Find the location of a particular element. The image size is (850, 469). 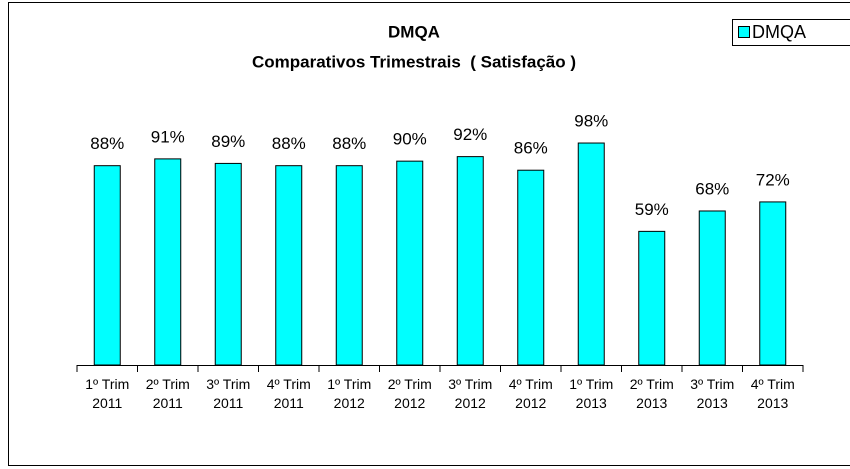

legend-swatch is located at coordinates (744, 32).